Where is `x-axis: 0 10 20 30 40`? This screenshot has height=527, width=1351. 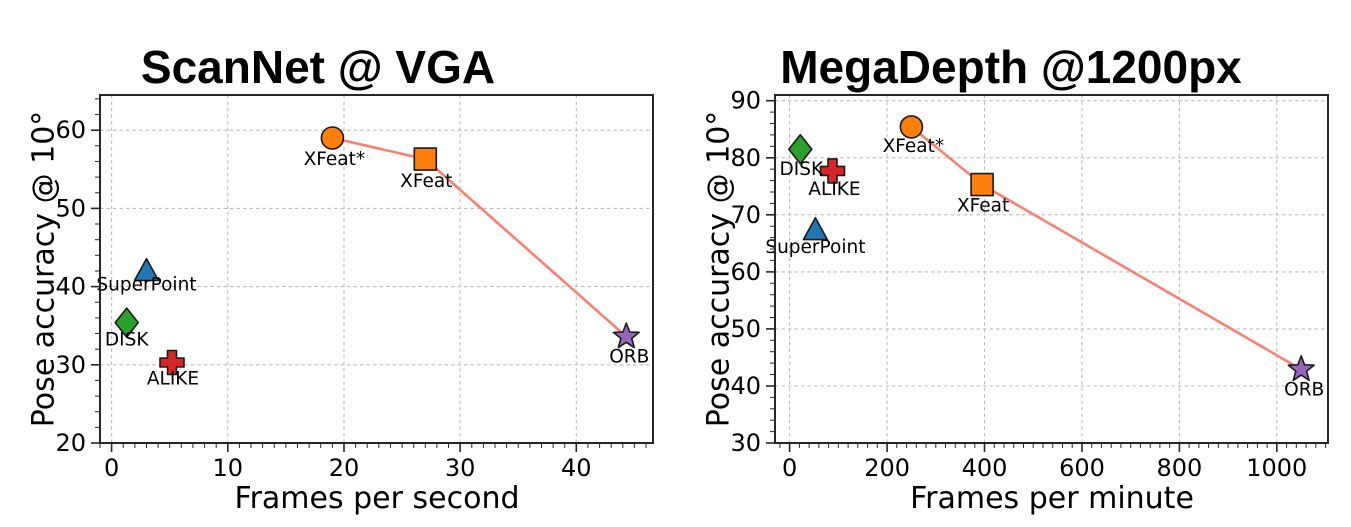
x-axis: 0 10 20 30 40 is located at coordinates (348, 462).